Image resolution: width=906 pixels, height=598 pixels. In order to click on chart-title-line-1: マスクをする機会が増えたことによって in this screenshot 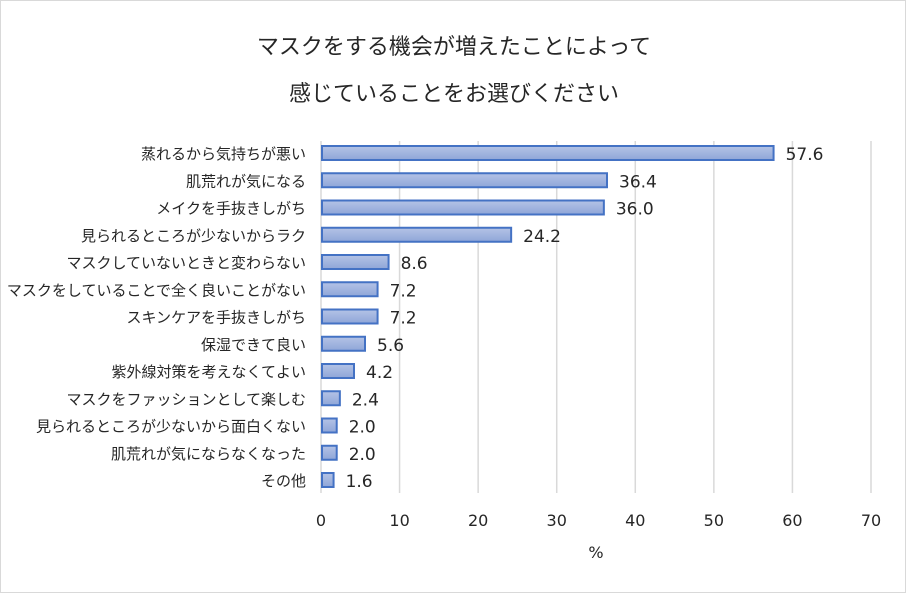, I will do `click(454, 47)`.